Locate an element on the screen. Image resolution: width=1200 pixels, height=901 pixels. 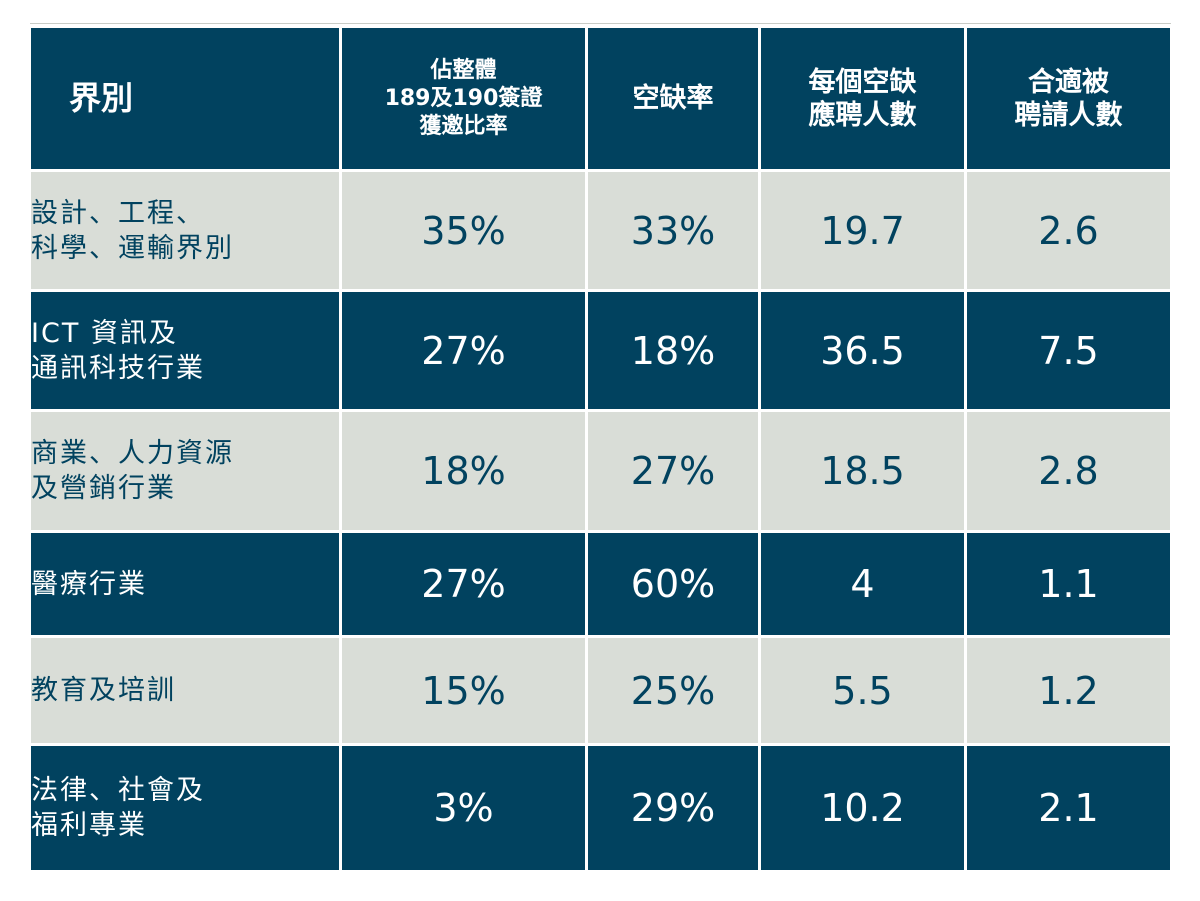
applicants-per-vacancy-cell: 10.2 is located at coordinates (862, 808).